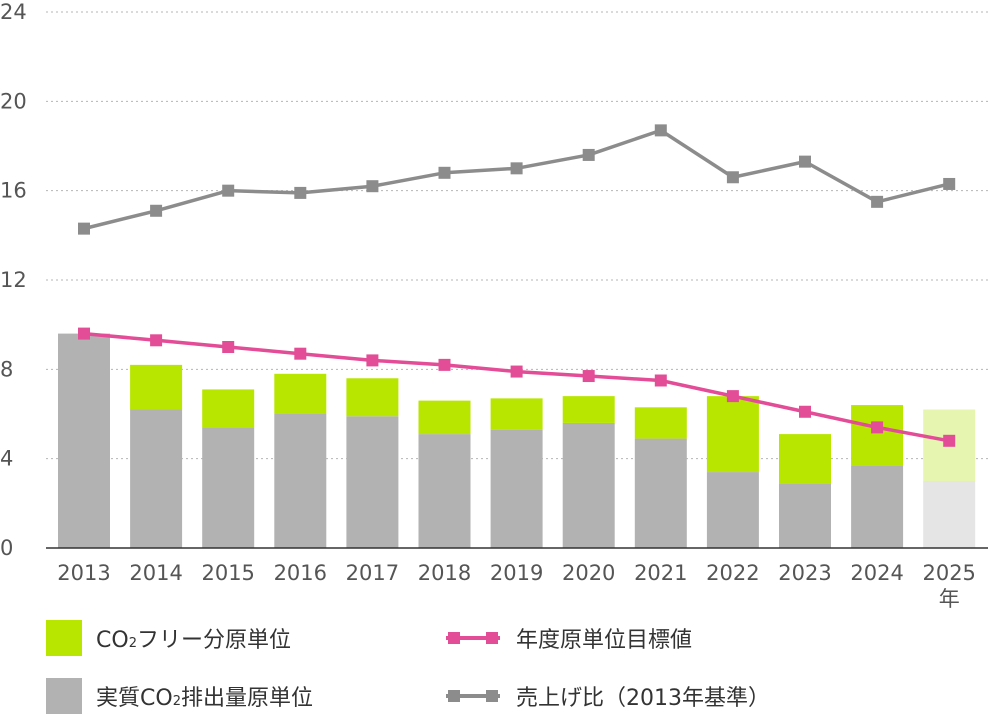 This screenshot has width=988, height=719. What do you see at coordinates (13, 101) in the screenshot?
I see `y-tick-label-20: 20` at bounding box center [13, 101].